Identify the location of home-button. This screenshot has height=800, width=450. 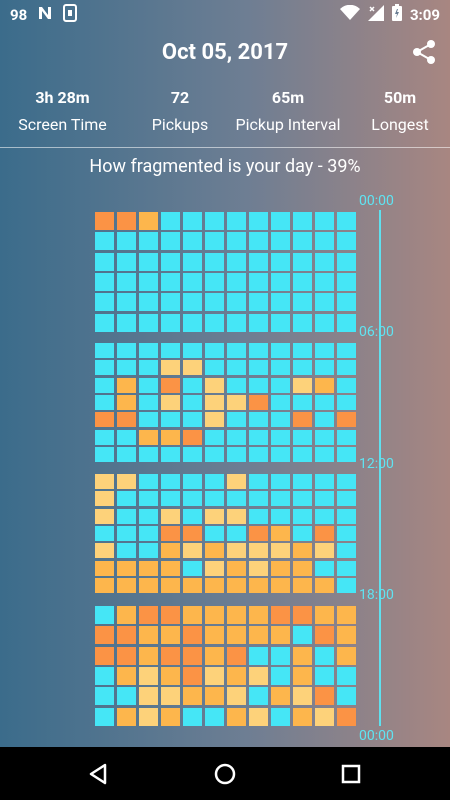
(225, 774).